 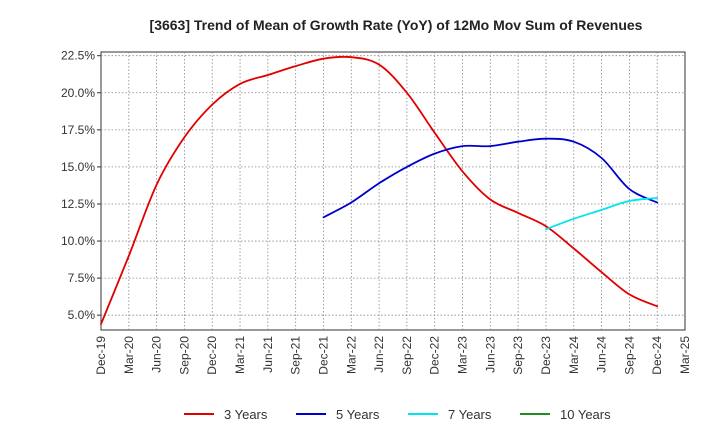 What do you see at coordinates (78, 56) in the screenshot?
I see `y-tick-label: 22.5%` at bounding box center [78, 56].